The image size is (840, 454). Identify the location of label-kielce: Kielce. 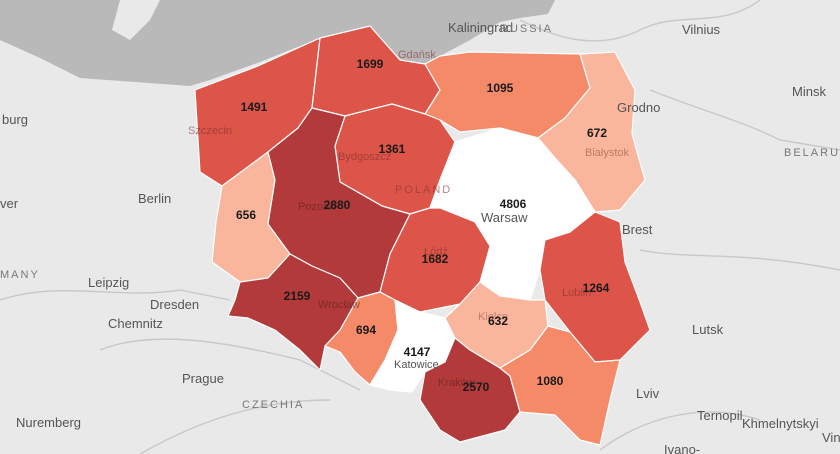
(493, 317).